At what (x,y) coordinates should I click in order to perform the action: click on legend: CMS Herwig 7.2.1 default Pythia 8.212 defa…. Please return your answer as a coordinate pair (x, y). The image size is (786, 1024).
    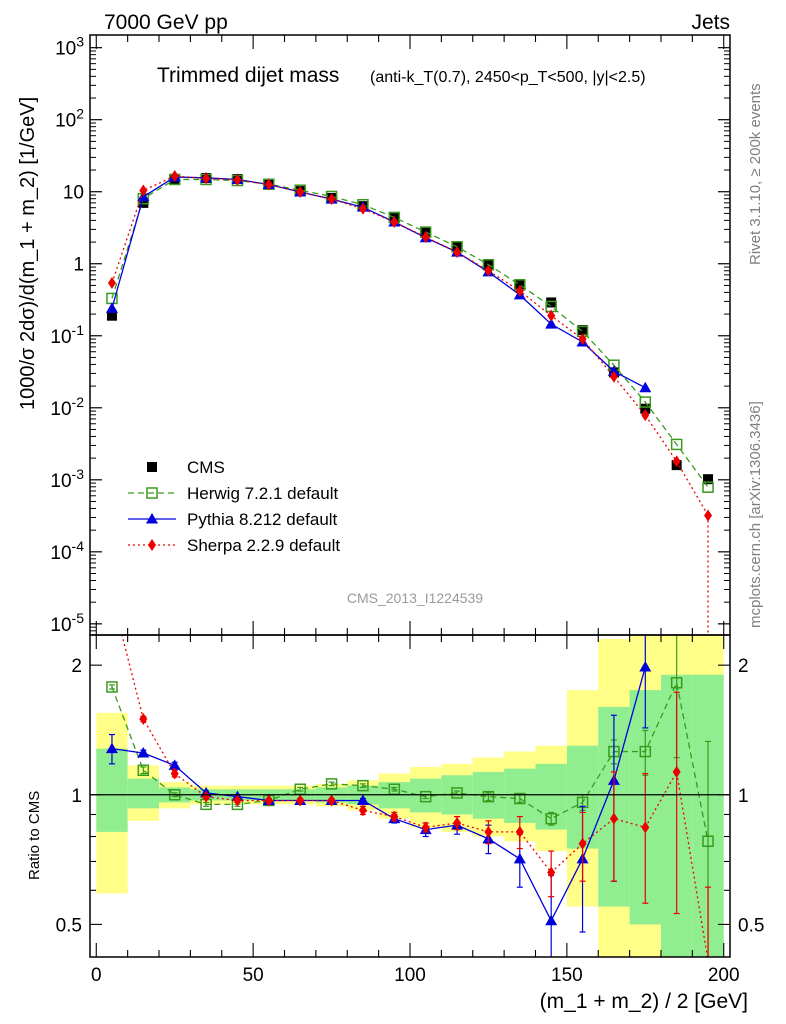
    Looking at the image, I should click on (234, 506).